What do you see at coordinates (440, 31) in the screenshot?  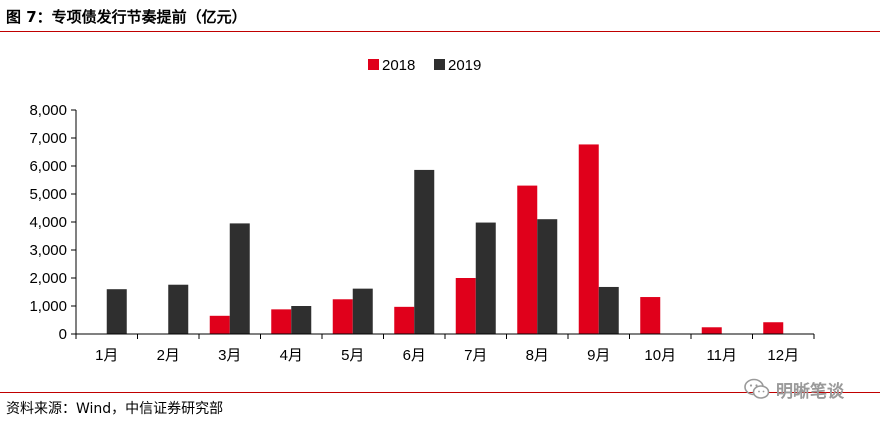 I see `title-divider` at bounding box center [440, 31].